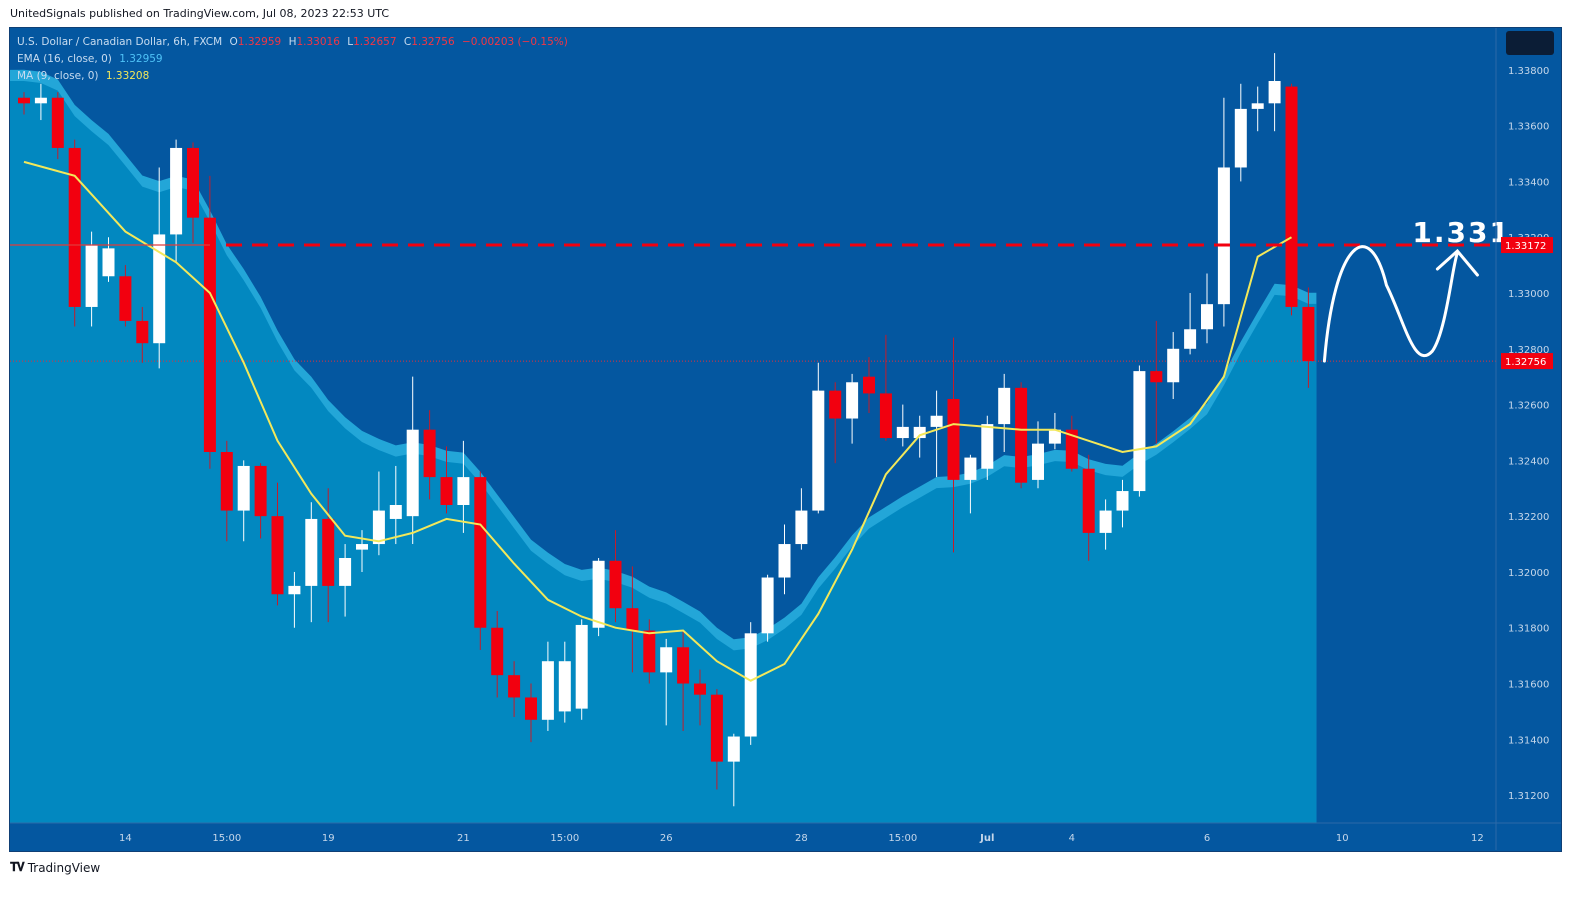  Describe the element at coordinates (375, 42) in the screenshot. I see `low-value: 1.32657` at that location.